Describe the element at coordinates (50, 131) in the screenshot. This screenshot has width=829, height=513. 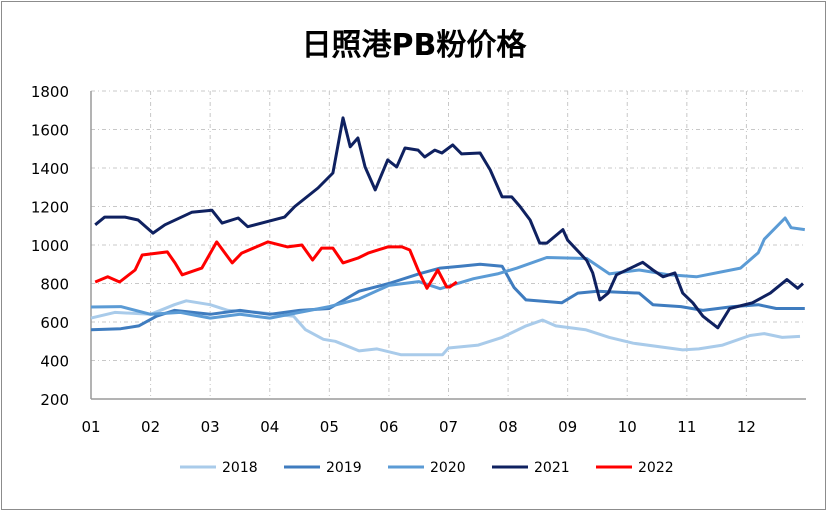
I see `y-tick-label: 1600` at that location.